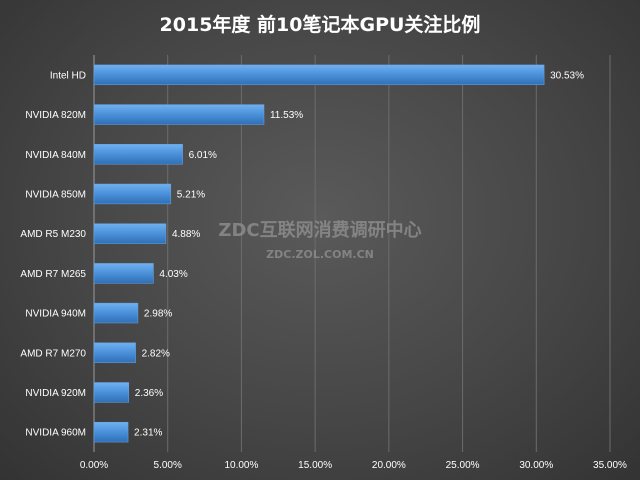  Describe the element at coordinates (186, 234) in the screenshot. I see `data-label: 4.88%` at that location.